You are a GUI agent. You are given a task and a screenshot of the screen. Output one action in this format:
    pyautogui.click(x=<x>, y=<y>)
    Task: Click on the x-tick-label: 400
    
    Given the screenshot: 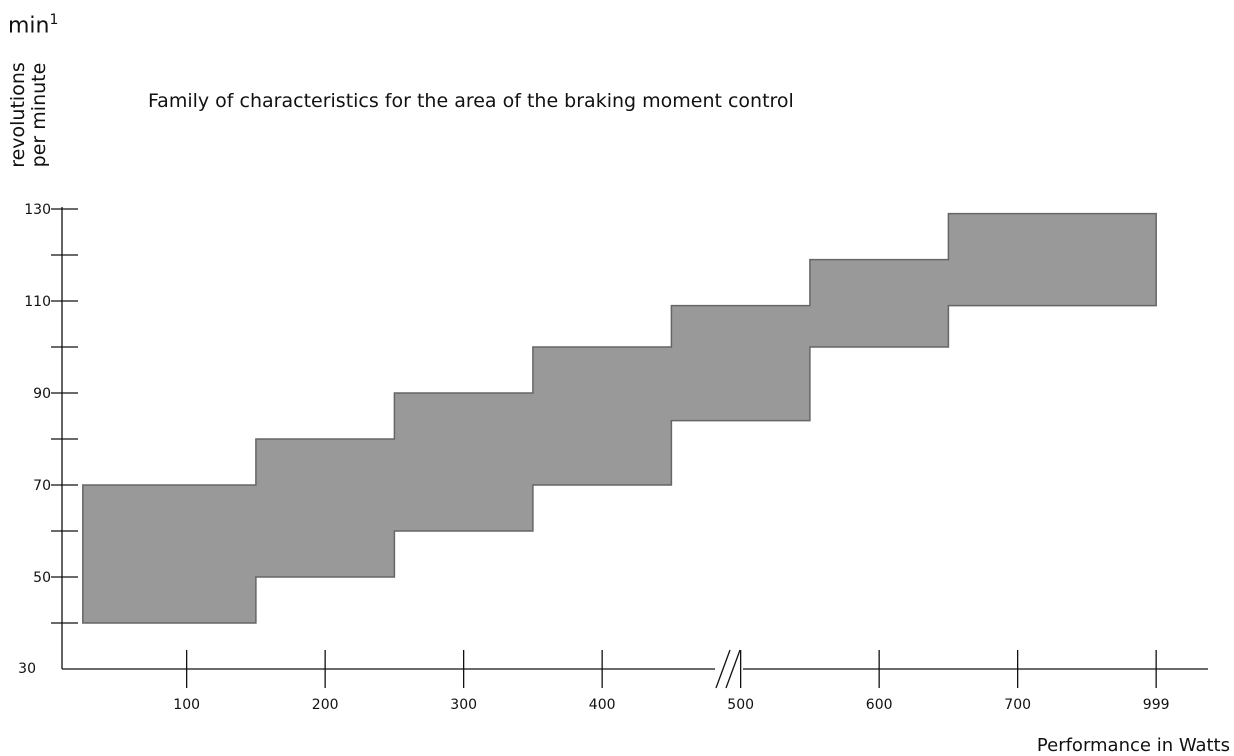 What is the action you would take?
    pyautogui.click(x=602, y=705)
    